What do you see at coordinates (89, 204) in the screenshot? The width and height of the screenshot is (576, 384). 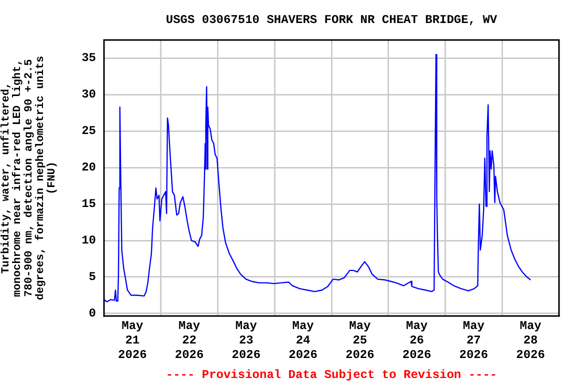 I see `y-tick-label: 15` at bounding box center [89, 204].